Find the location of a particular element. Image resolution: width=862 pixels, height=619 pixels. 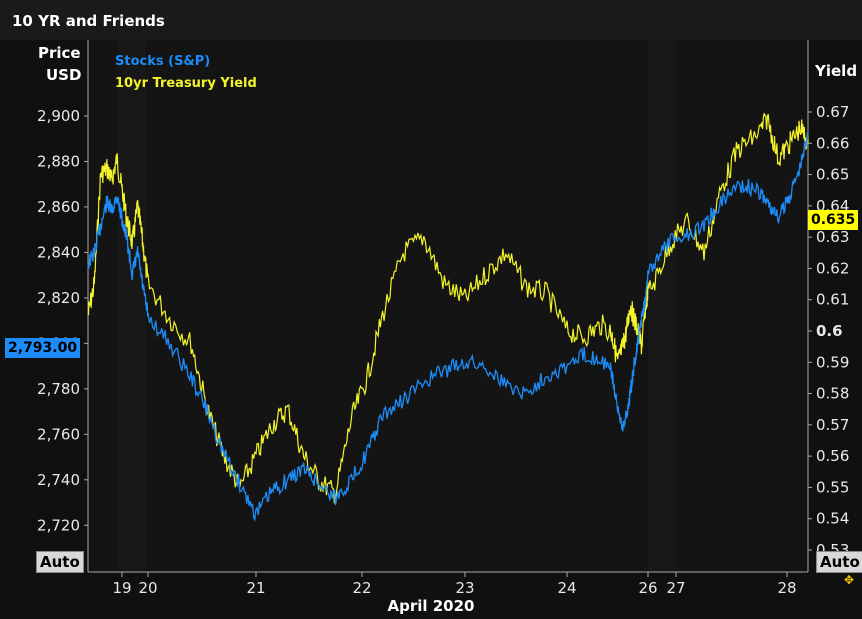

x-axis-title: April 2020 is located at coordinates (431, 606).